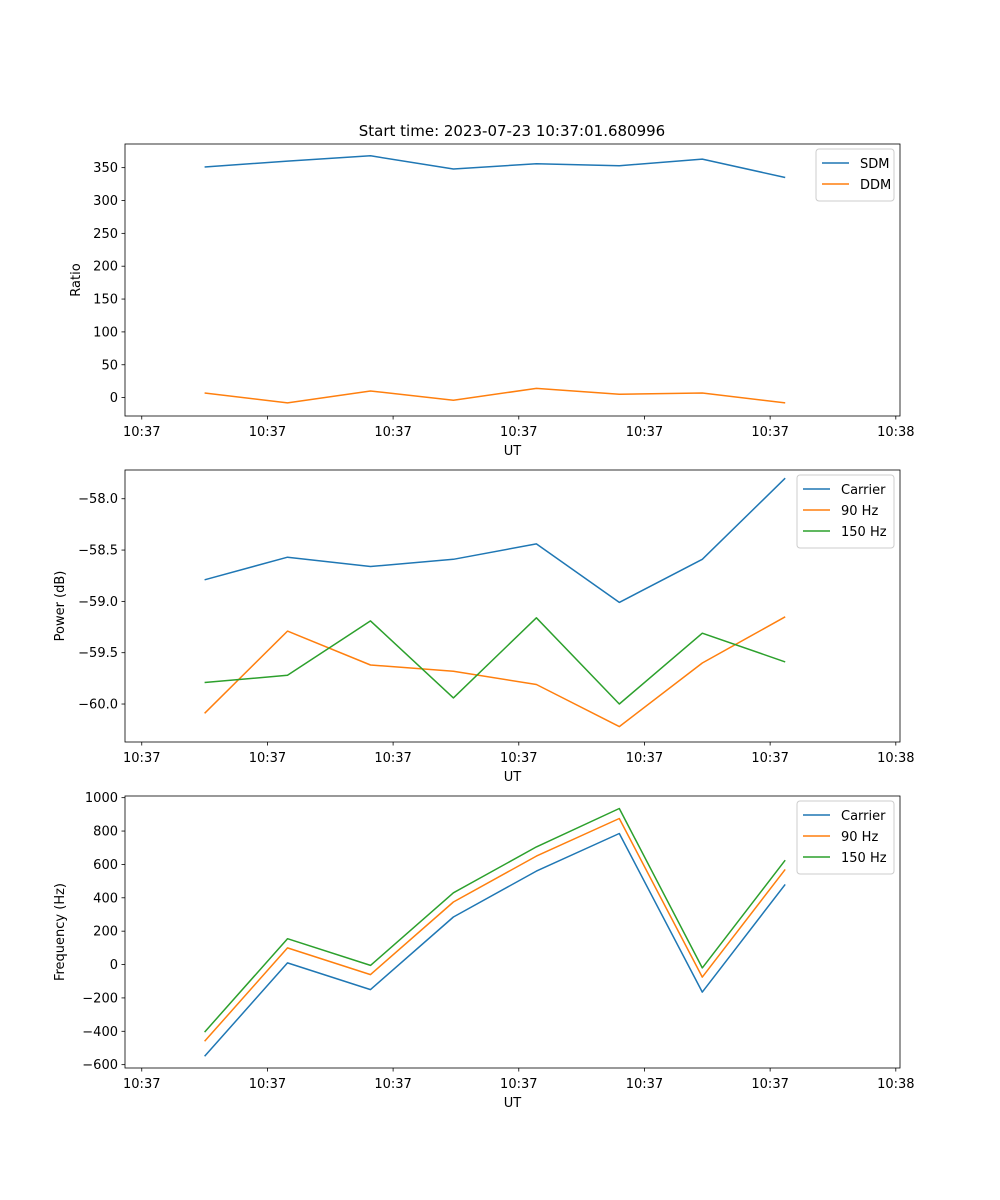  I want to click on y-tick-label: 100, so click(105, 332).